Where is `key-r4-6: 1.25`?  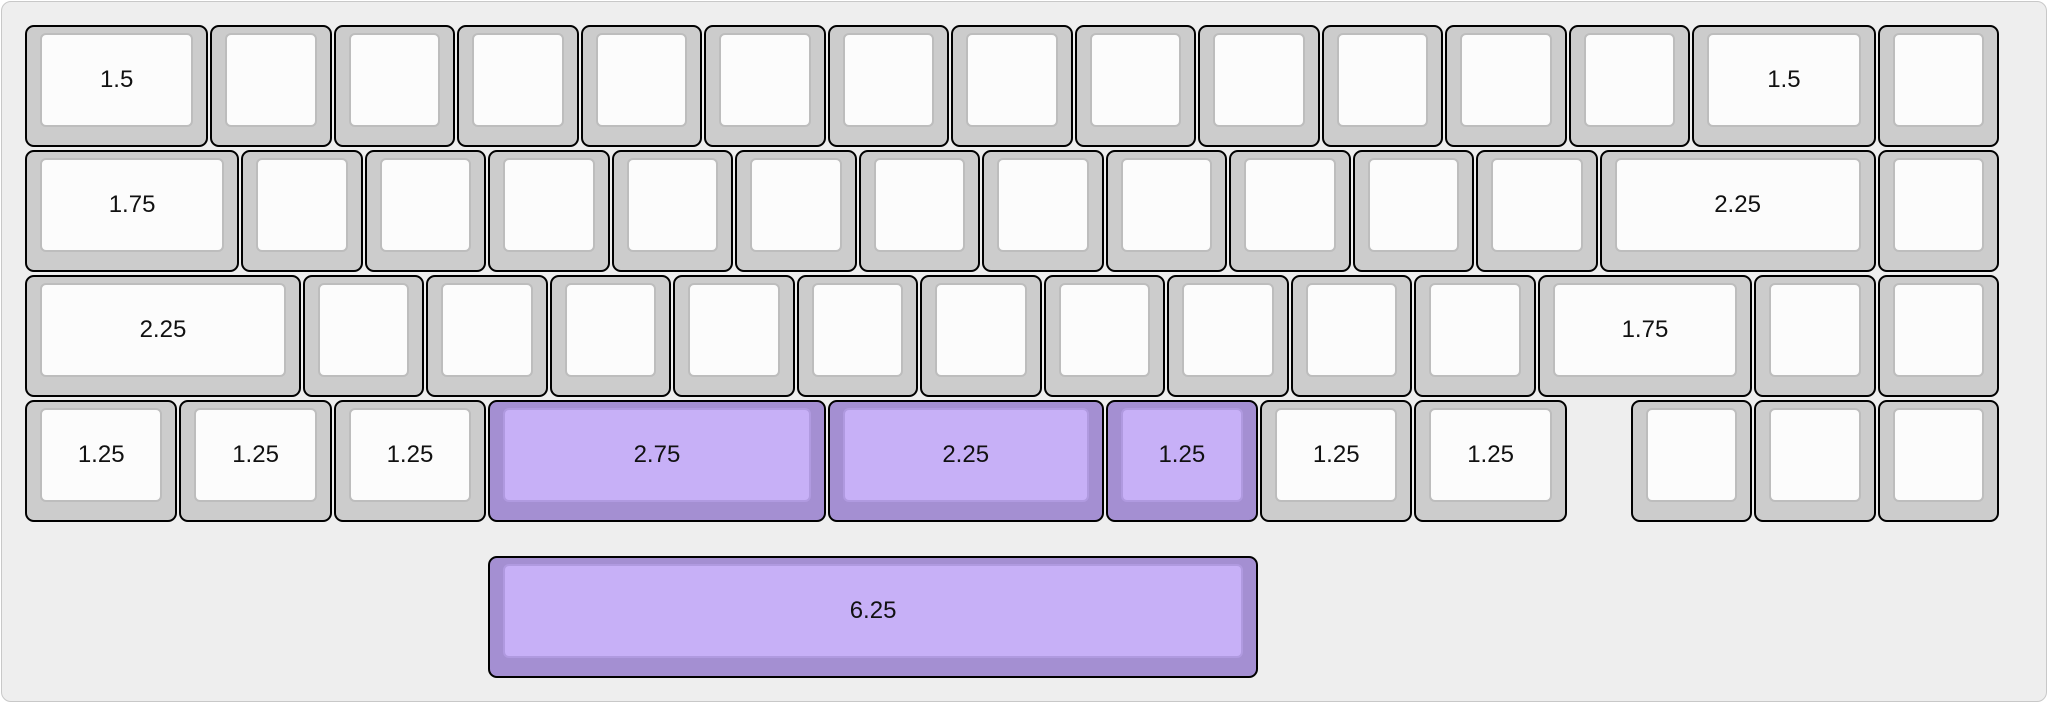 key-r4-6: 1.25 is located at coordinates (1181, 461).